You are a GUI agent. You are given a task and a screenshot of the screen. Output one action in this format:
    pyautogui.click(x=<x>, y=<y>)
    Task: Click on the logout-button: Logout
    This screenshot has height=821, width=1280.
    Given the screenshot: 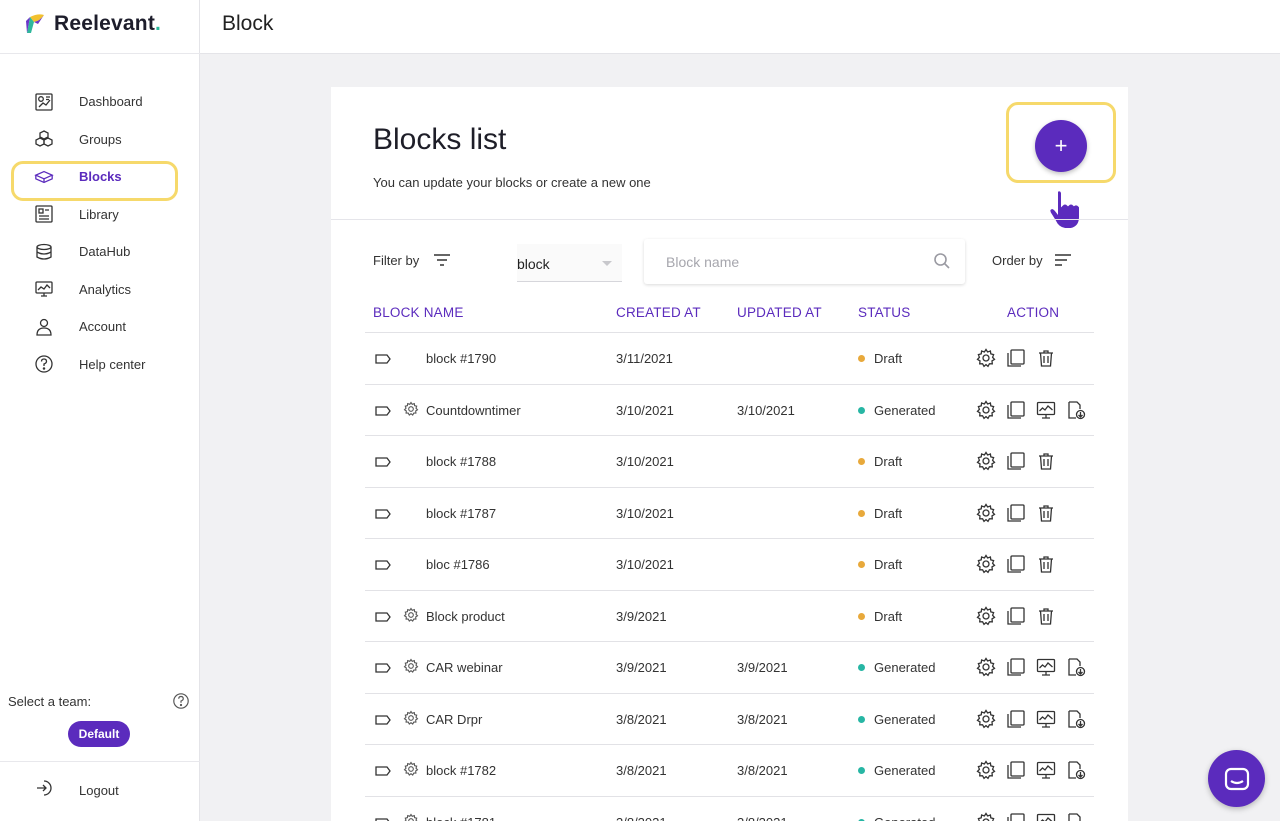 What is the action you would take?
    pyautogui.click(x=76, y=790)
    